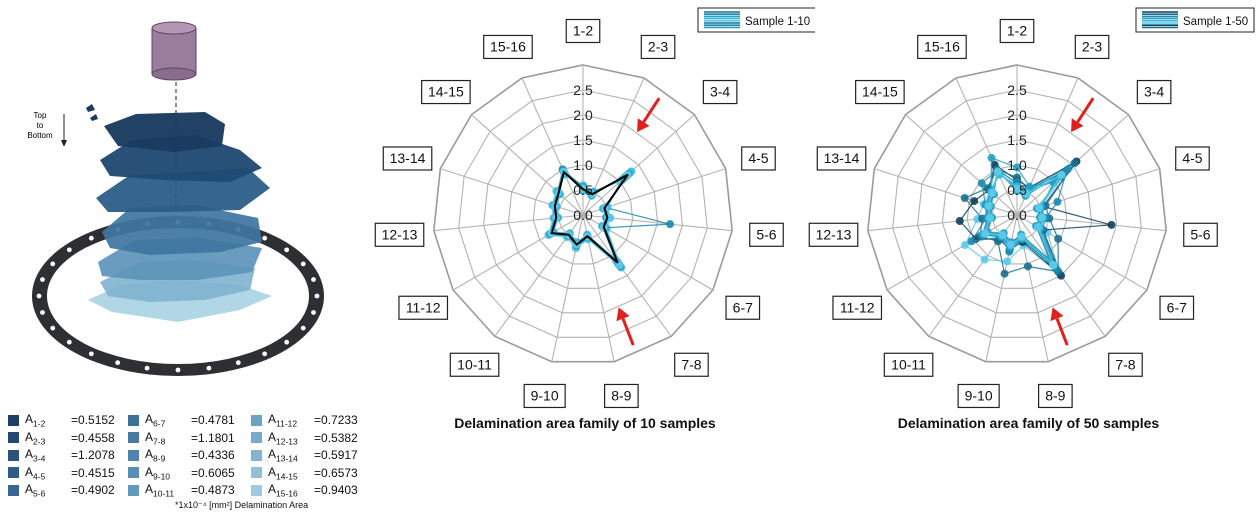 This screenshot has width=1259, height=514. I want to click on radial-tick-label: 1.5, so click(583, 140).